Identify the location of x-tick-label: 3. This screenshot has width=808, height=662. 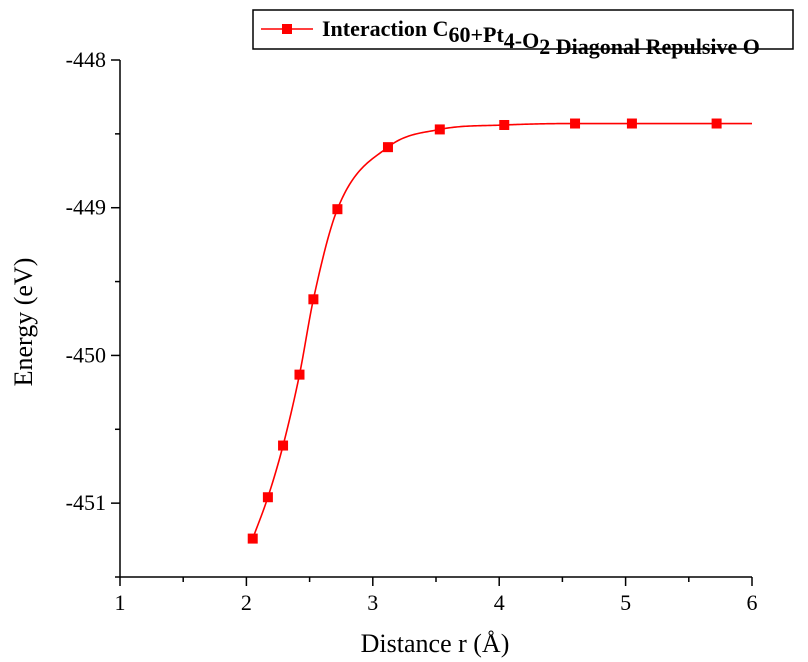
(372, 602).